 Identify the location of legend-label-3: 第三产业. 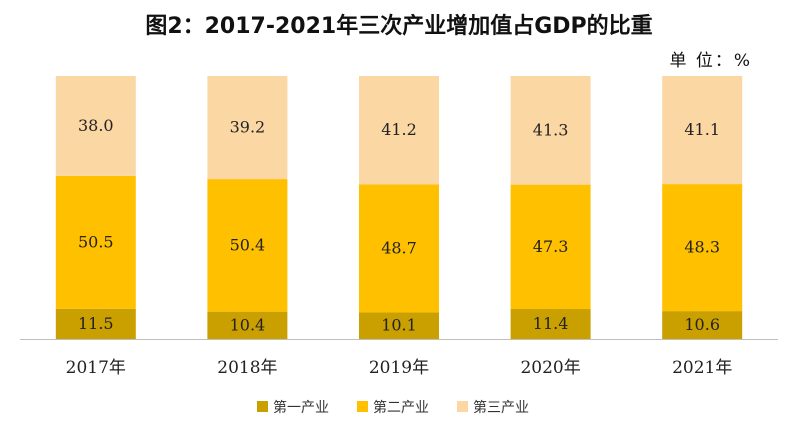
(501, 407).